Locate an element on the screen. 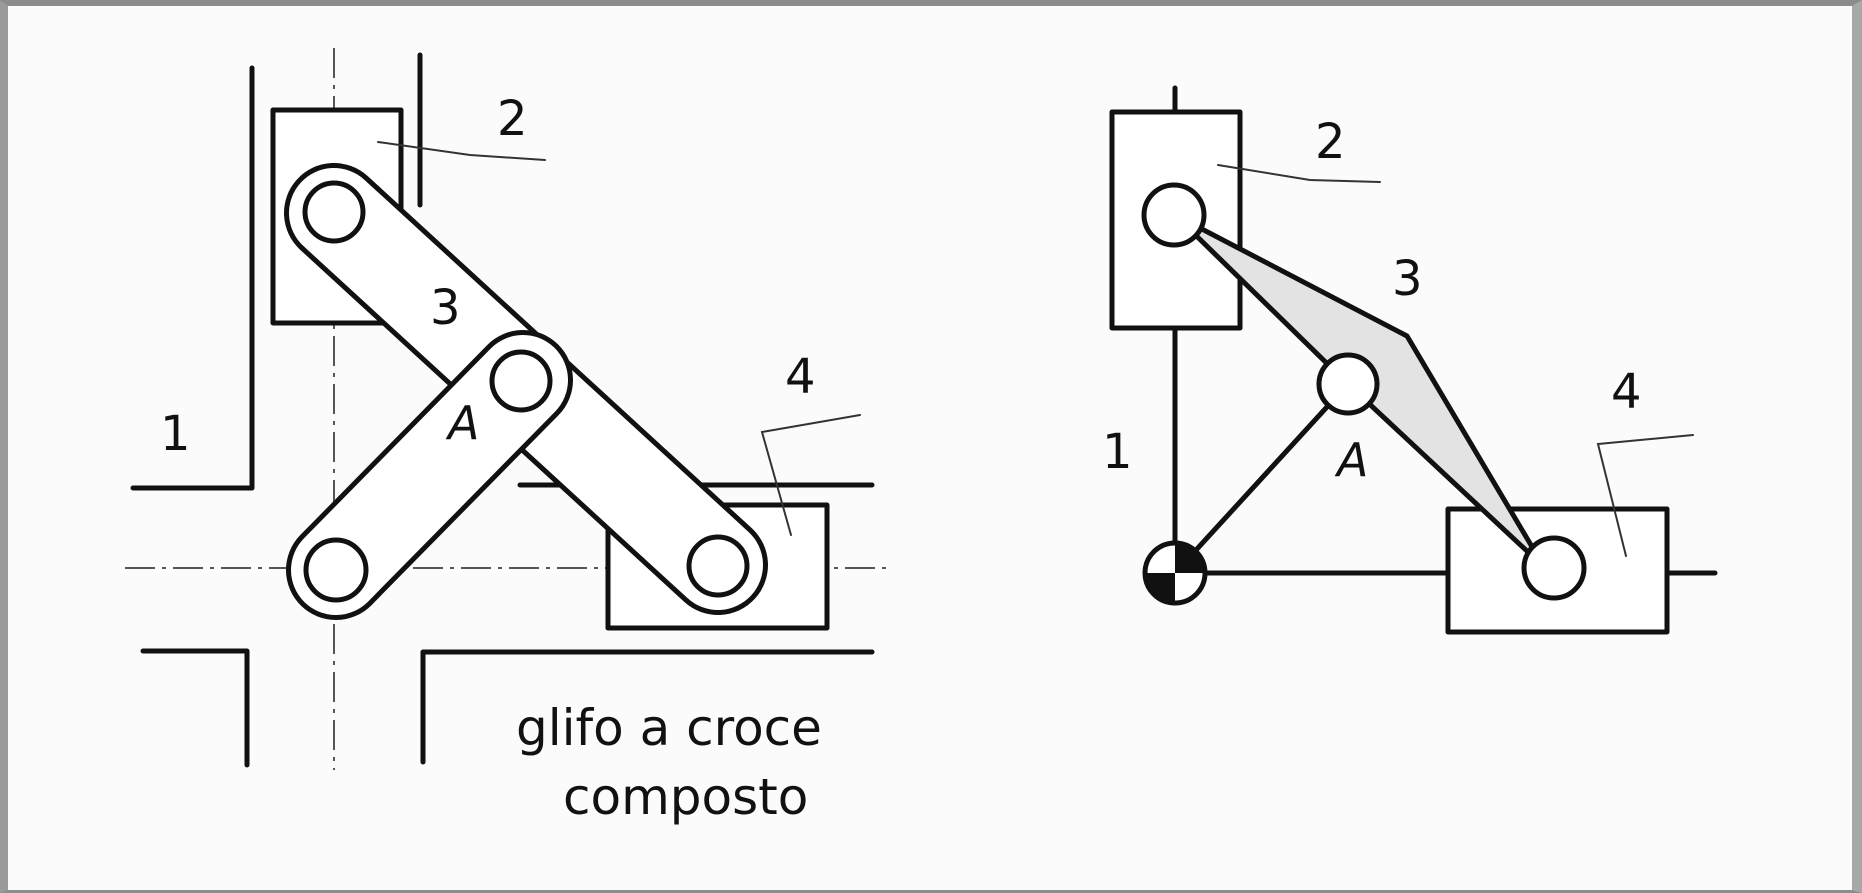 This screenshot has width=1862, height=893. left-label-A: A is located at coordinates (462, 423).